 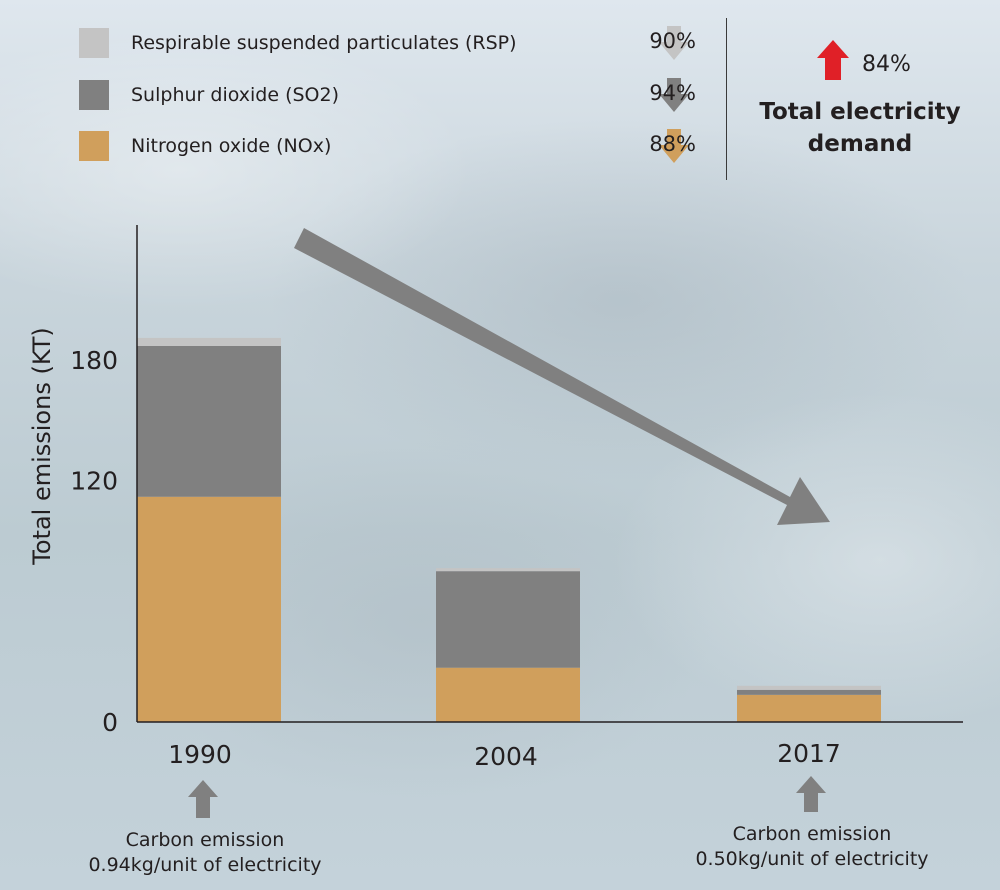 I want to click on bar-1990-so2, so click(x=209, y=421).